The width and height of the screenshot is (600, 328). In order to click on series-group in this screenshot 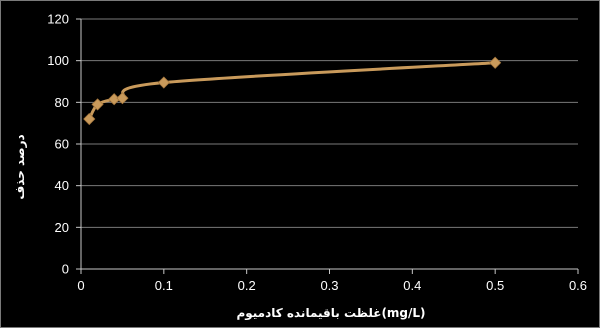, I will do `click(292, 91)`.